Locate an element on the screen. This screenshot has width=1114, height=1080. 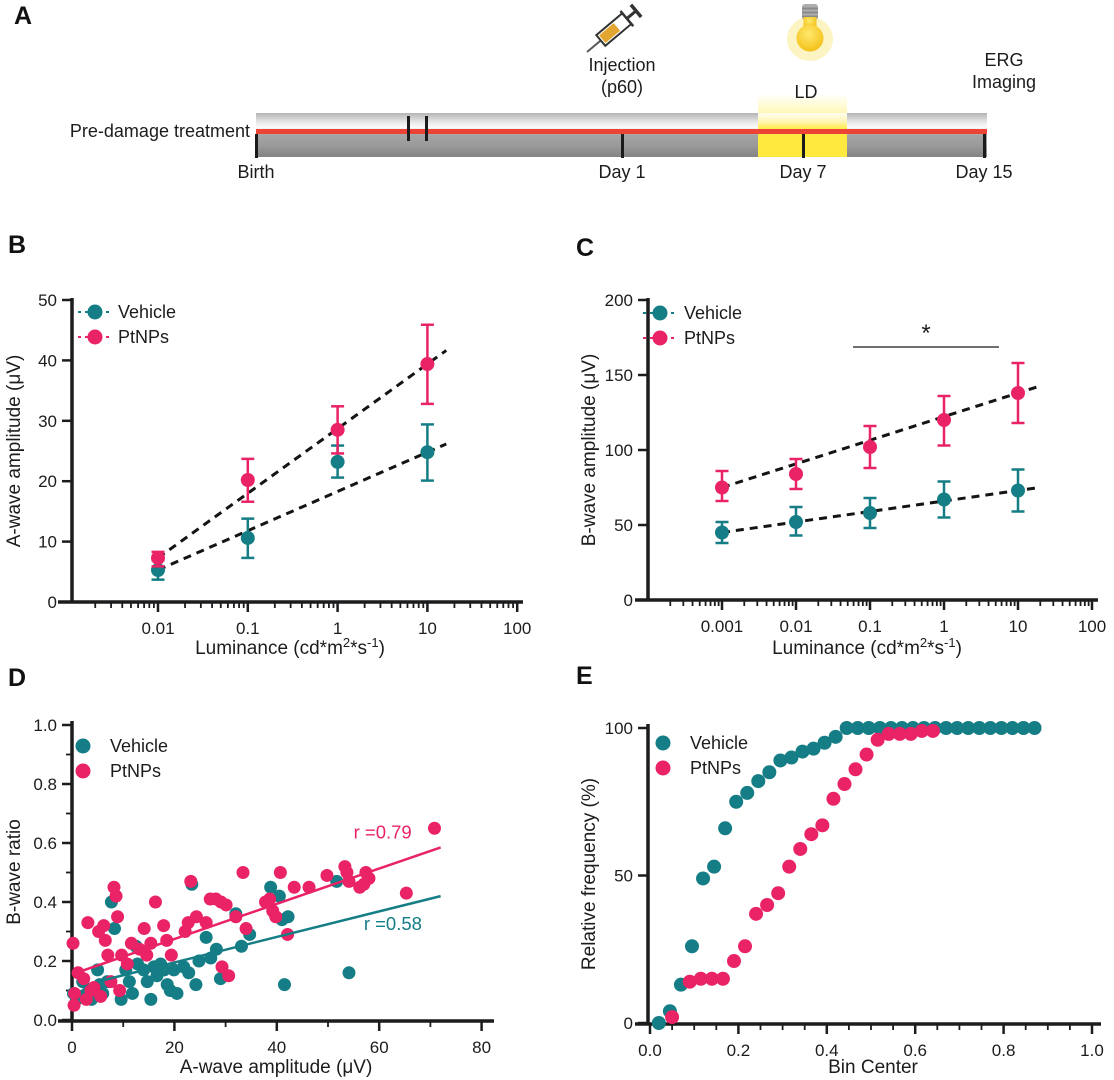
treatment-line is located at coordinates (621, 131).